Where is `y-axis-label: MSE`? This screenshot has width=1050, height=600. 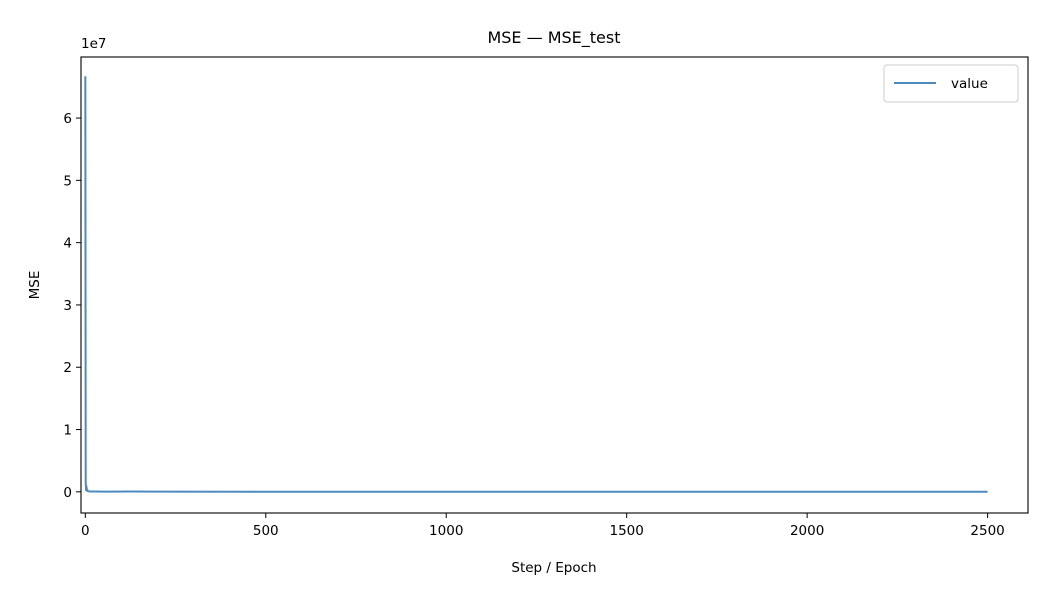
y-axis-label: MSE is located at coordinates (35, 285).